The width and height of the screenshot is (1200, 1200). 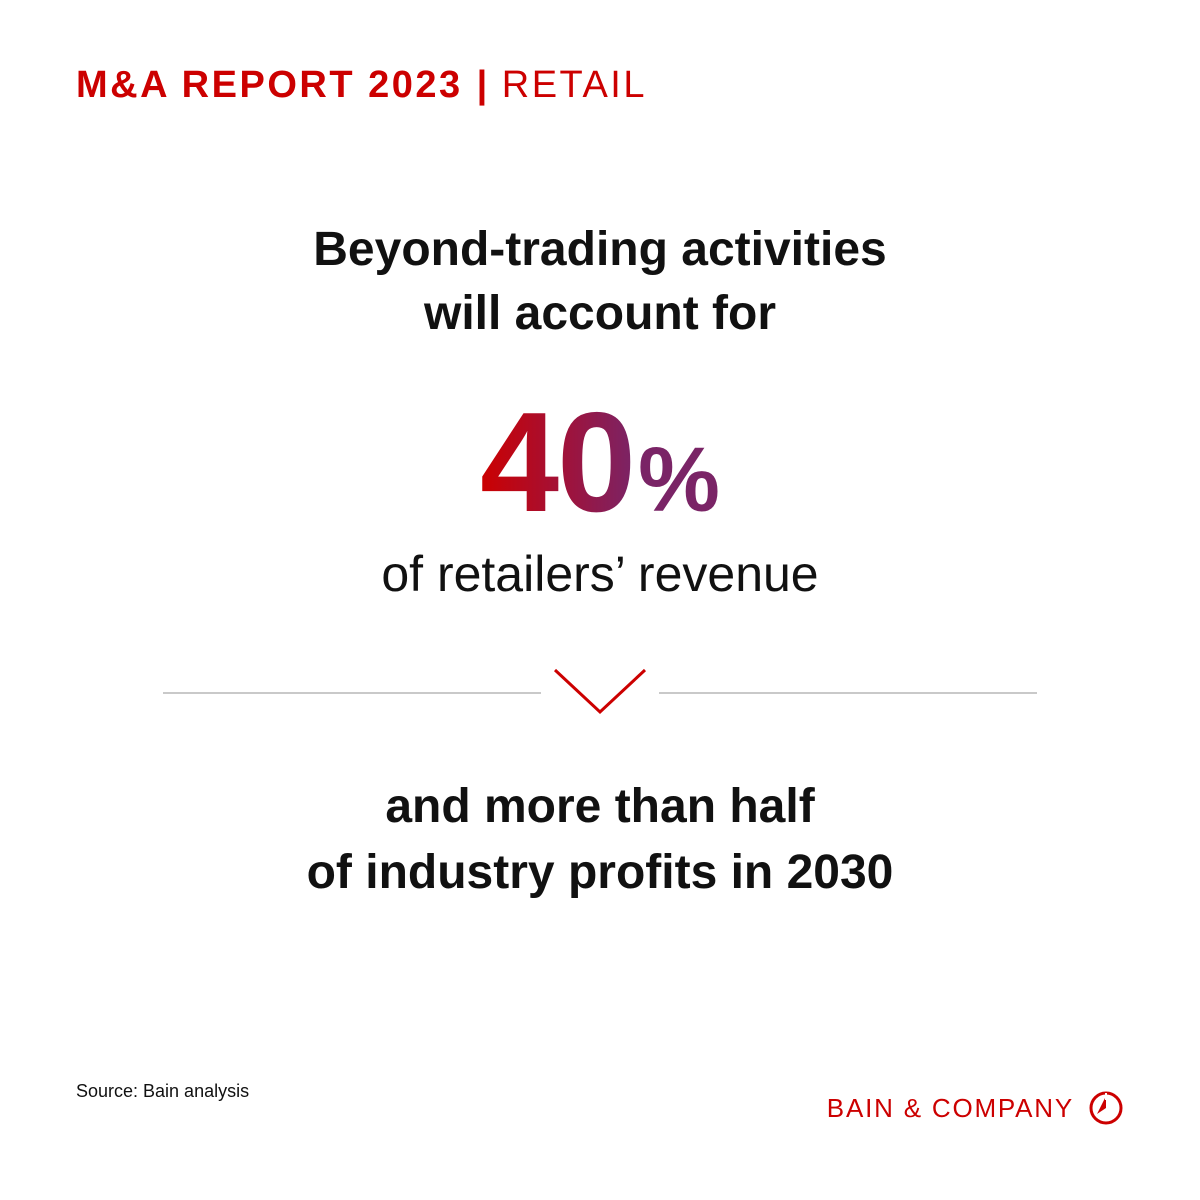 I want to click on divider-right, so click(x=848, y=693).